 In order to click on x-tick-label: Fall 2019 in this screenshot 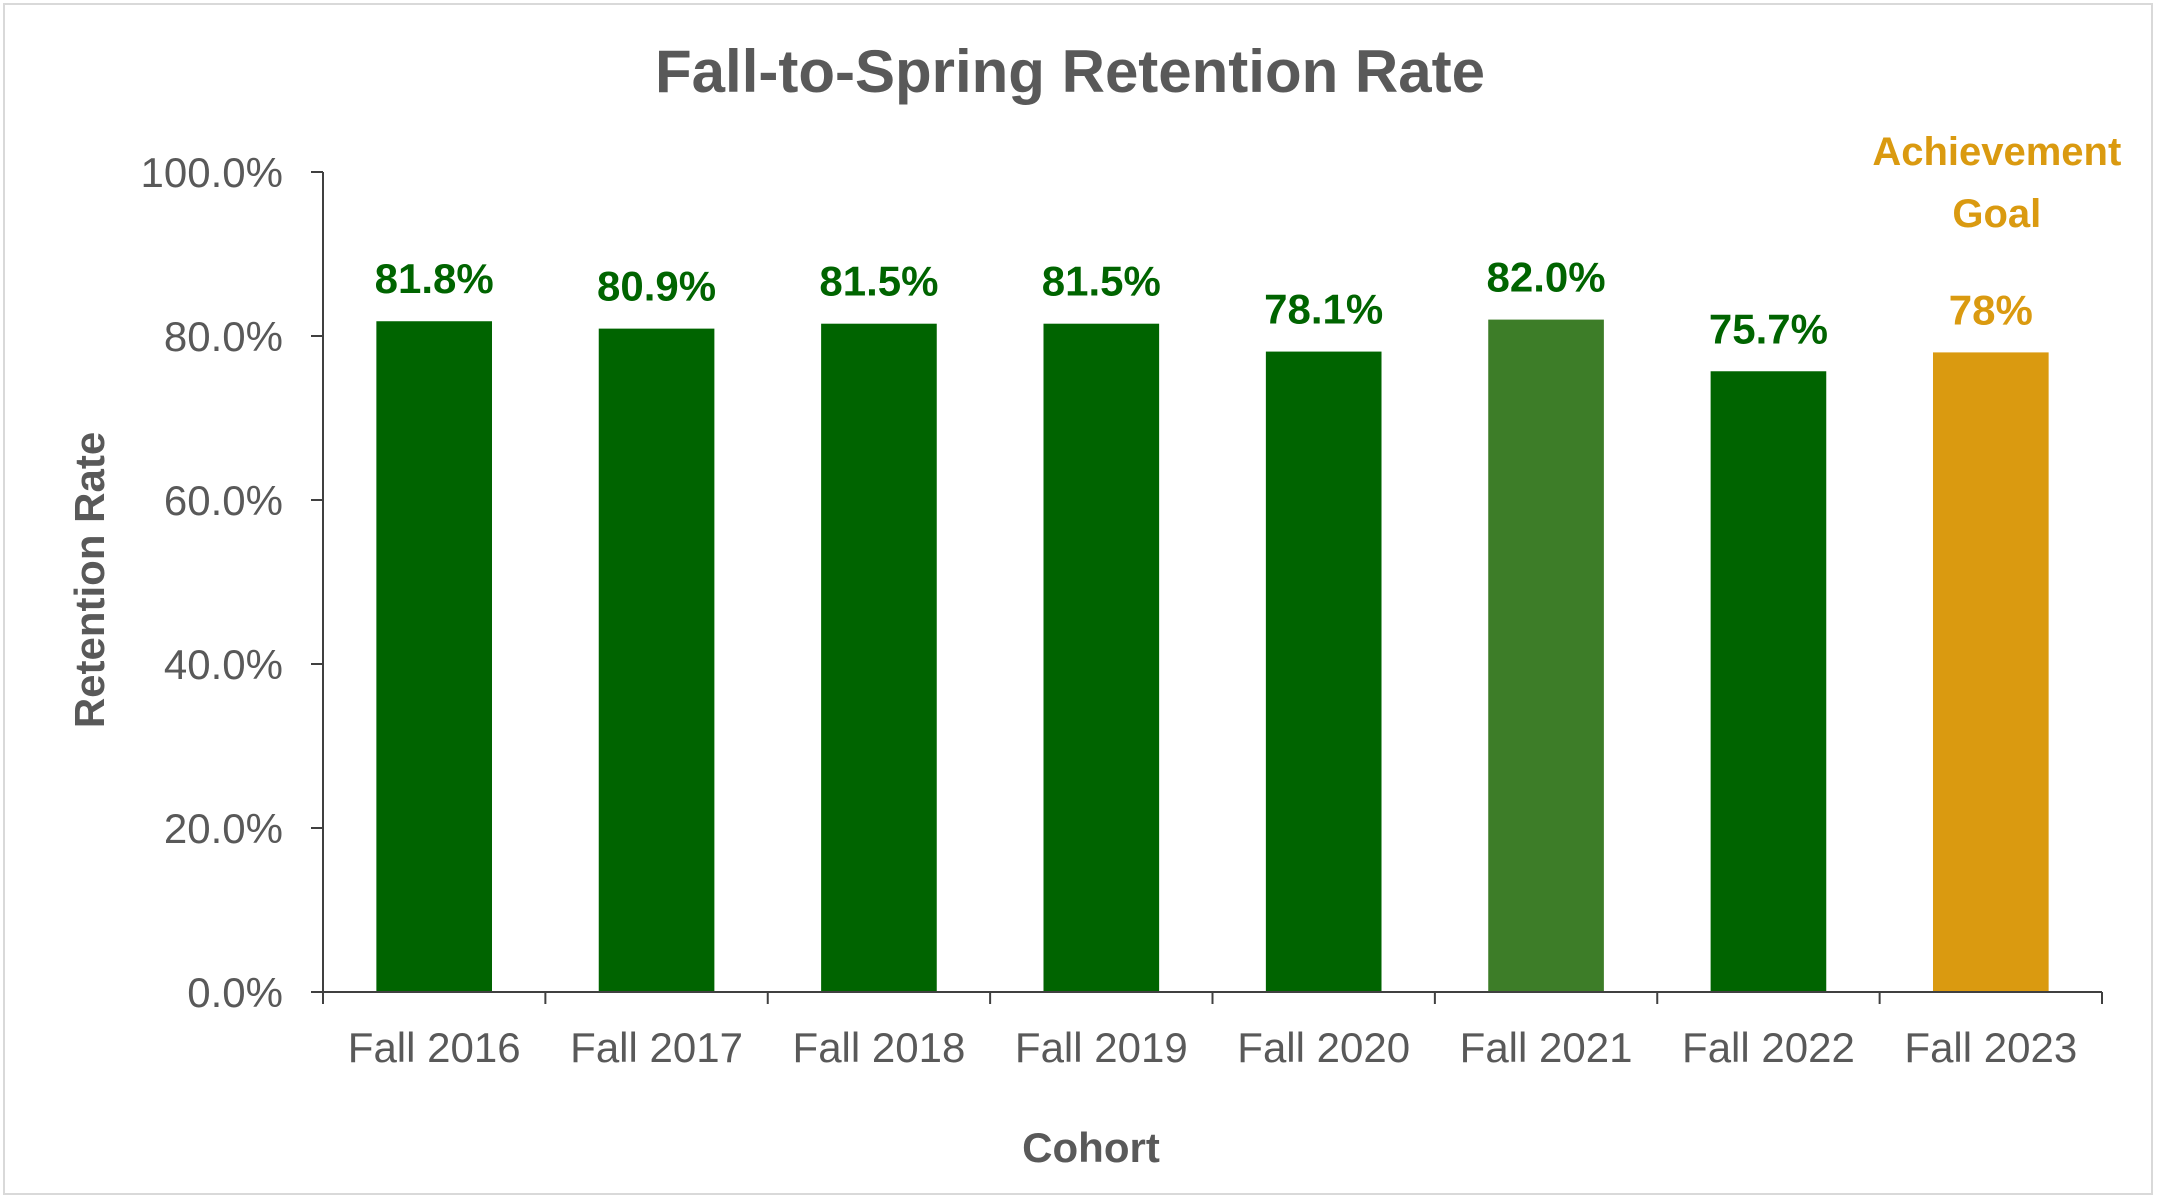, I will do `click(1101, 1047)`.